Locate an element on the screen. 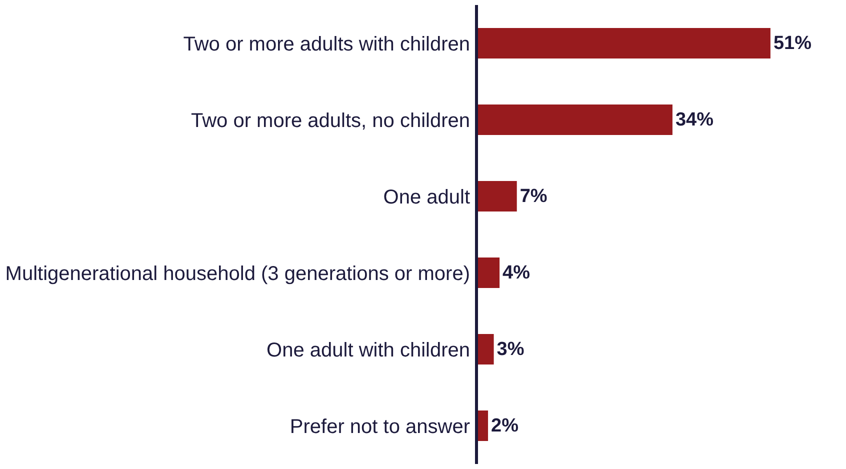 The width and height of the screenshot is (846, 469). y-tick-label: Multigenerational household (3 generations or more) is located at coordinates (237, 273).